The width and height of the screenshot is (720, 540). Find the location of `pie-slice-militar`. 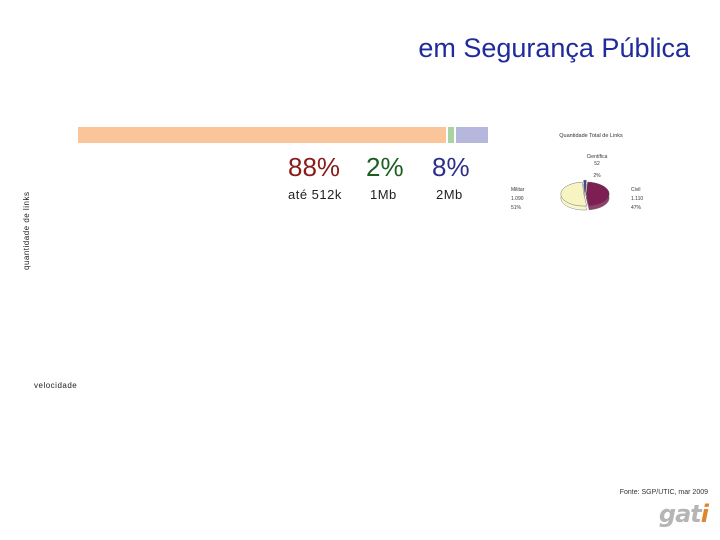

pie-slice-militar is located at coordinates (573, 194).